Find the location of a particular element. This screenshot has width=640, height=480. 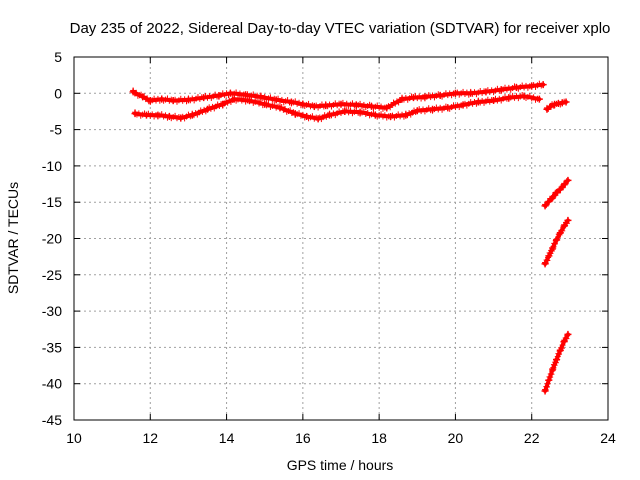

x-tick-label: 10 is located at coordinates (74, 438).